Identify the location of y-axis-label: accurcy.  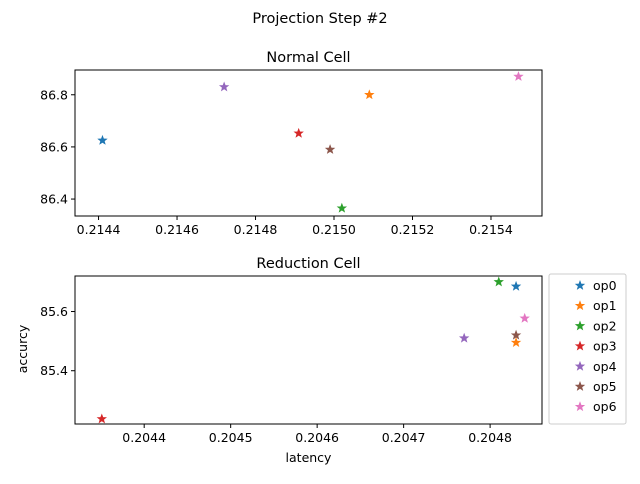
(22, 348).